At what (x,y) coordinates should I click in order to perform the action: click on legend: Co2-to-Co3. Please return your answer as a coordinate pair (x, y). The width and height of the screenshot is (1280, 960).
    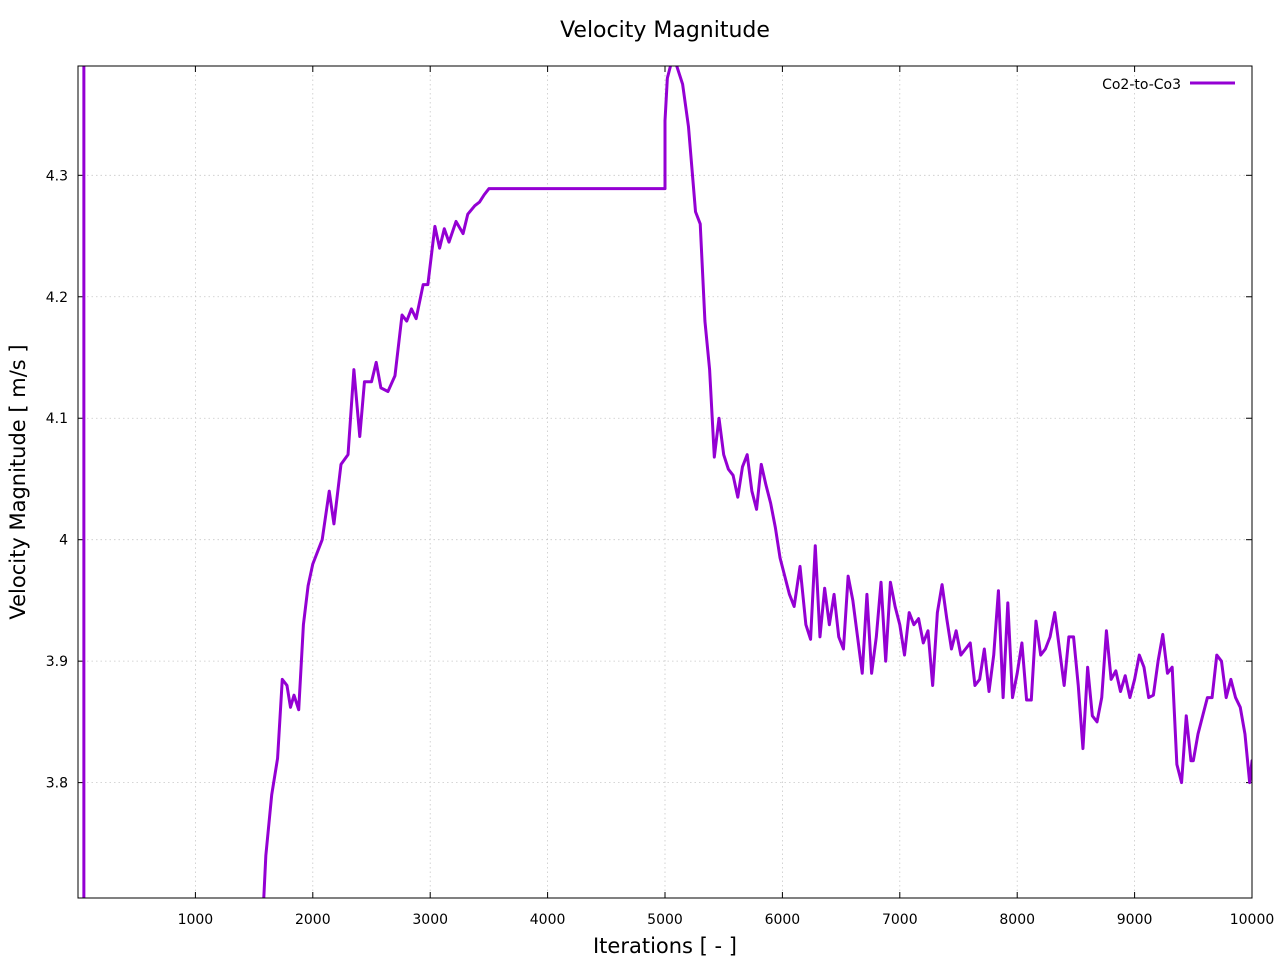
    Looking at the image, I should click on (1168, 85).